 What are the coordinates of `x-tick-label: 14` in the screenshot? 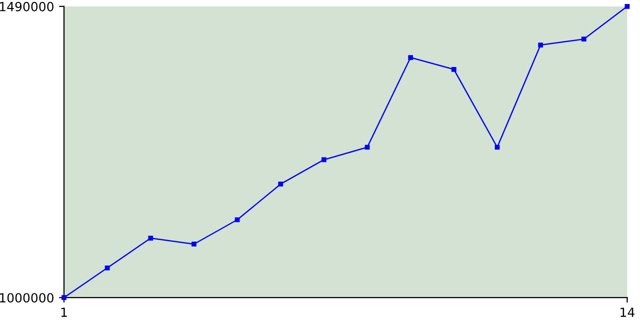 It's located at (627, 312).